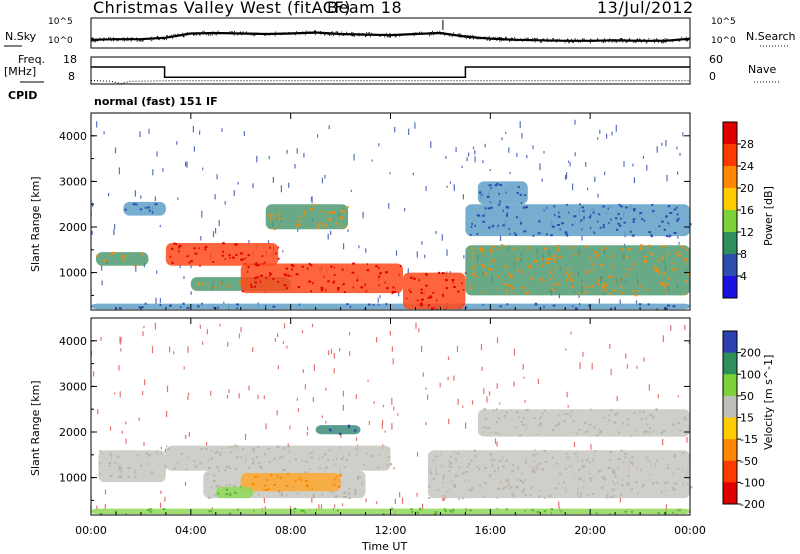 The width and height of the screenshot is (800, 554). What do you see at coordinates (750, 353) in the screenshot?
I see `colorbar-tick-label-3-0: 200` at bounding box center [750, 353].